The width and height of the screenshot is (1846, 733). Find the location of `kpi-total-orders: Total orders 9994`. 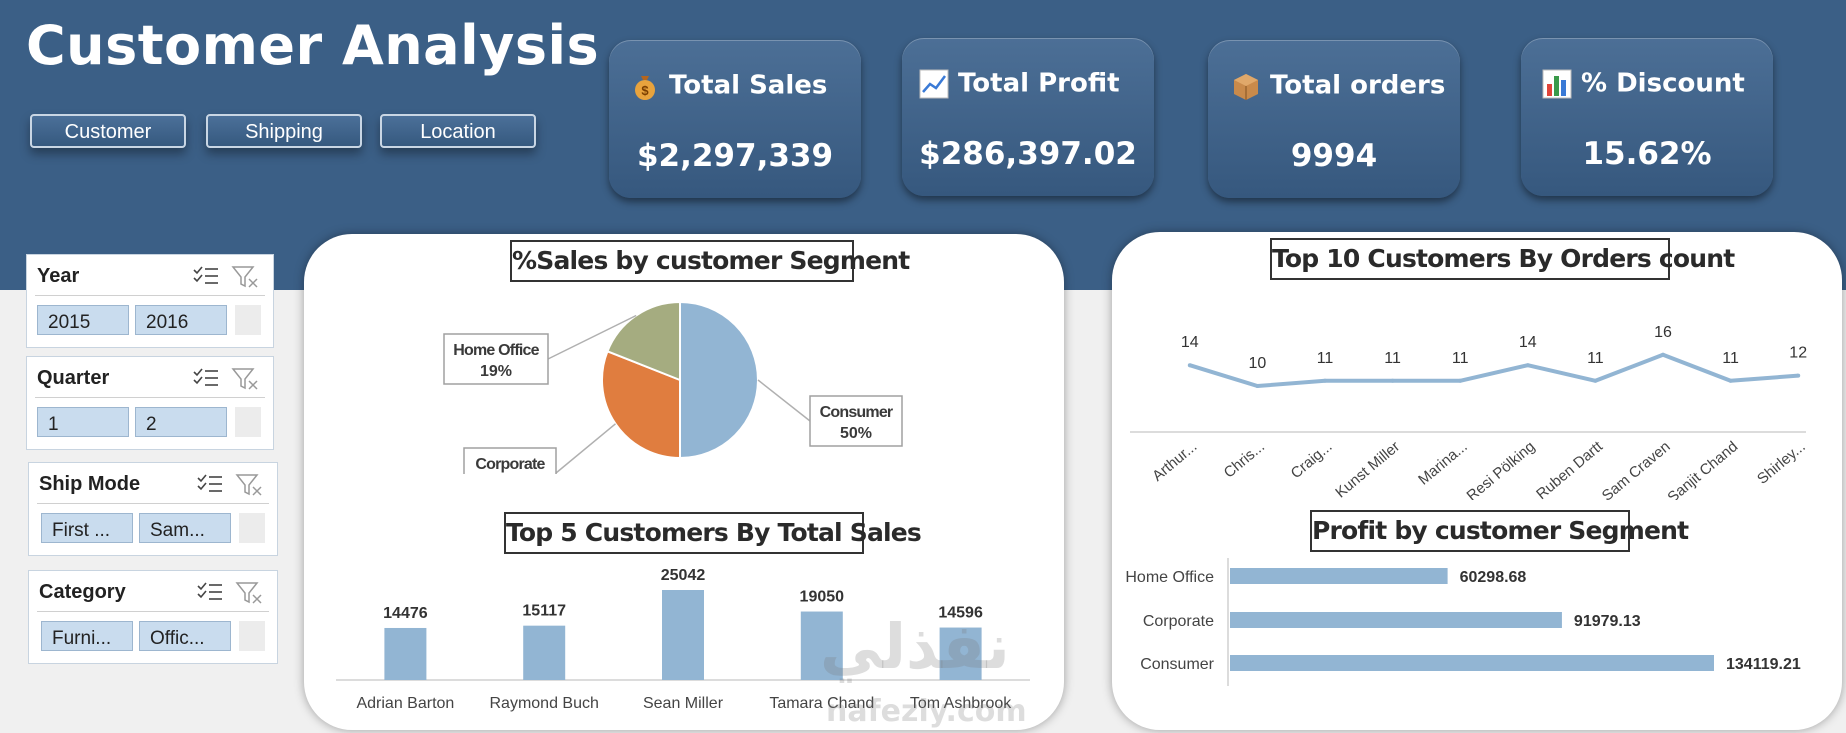

kpi-total-orders: Total orders 9994 is located at coordinates (1334, 119).